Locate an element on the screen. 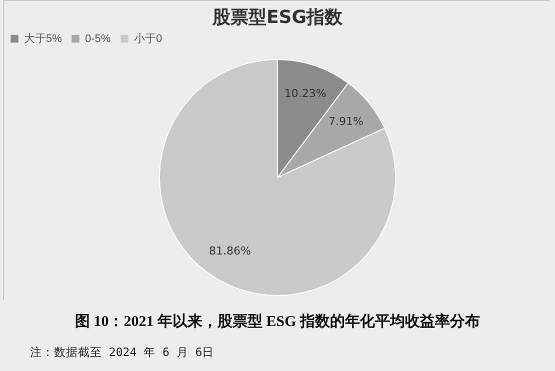 This screenshot has width=555, height=371. text: 注：数据截至 2024 年 6 月 6日 is located at coordinates (122, 352).